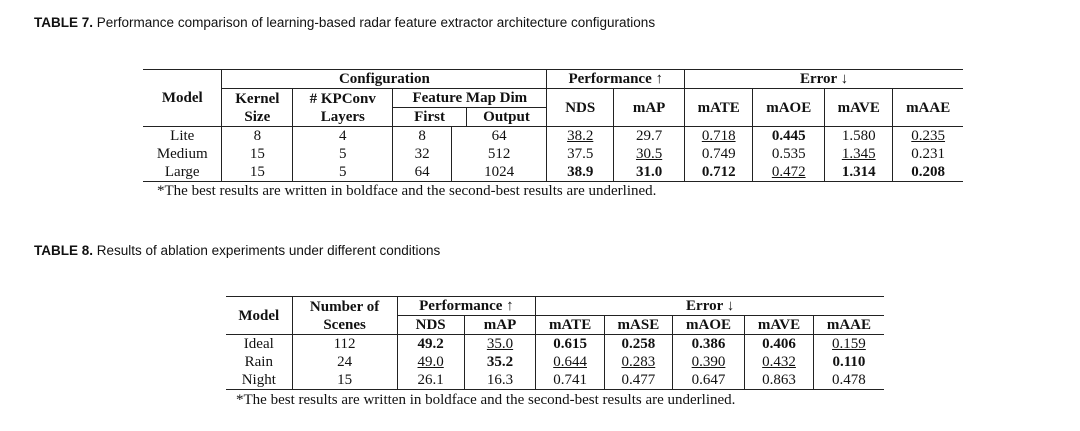 The height and width of the screenshot is (431, 1080). Describe the element at coordinates (779, 325) in the screenshot. I see `t8-header-mave: mAVE` at that location.